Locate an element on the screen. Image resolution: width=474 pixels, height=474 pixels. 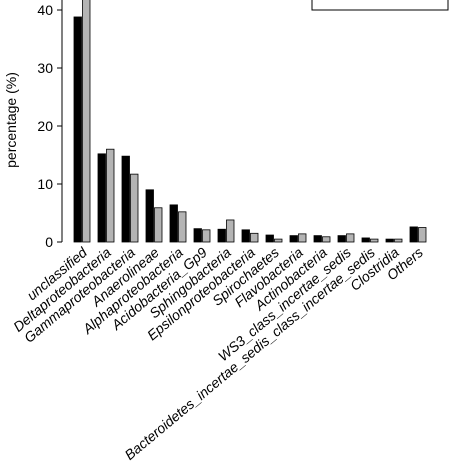
legend-box is located at coordinates (380, 5).